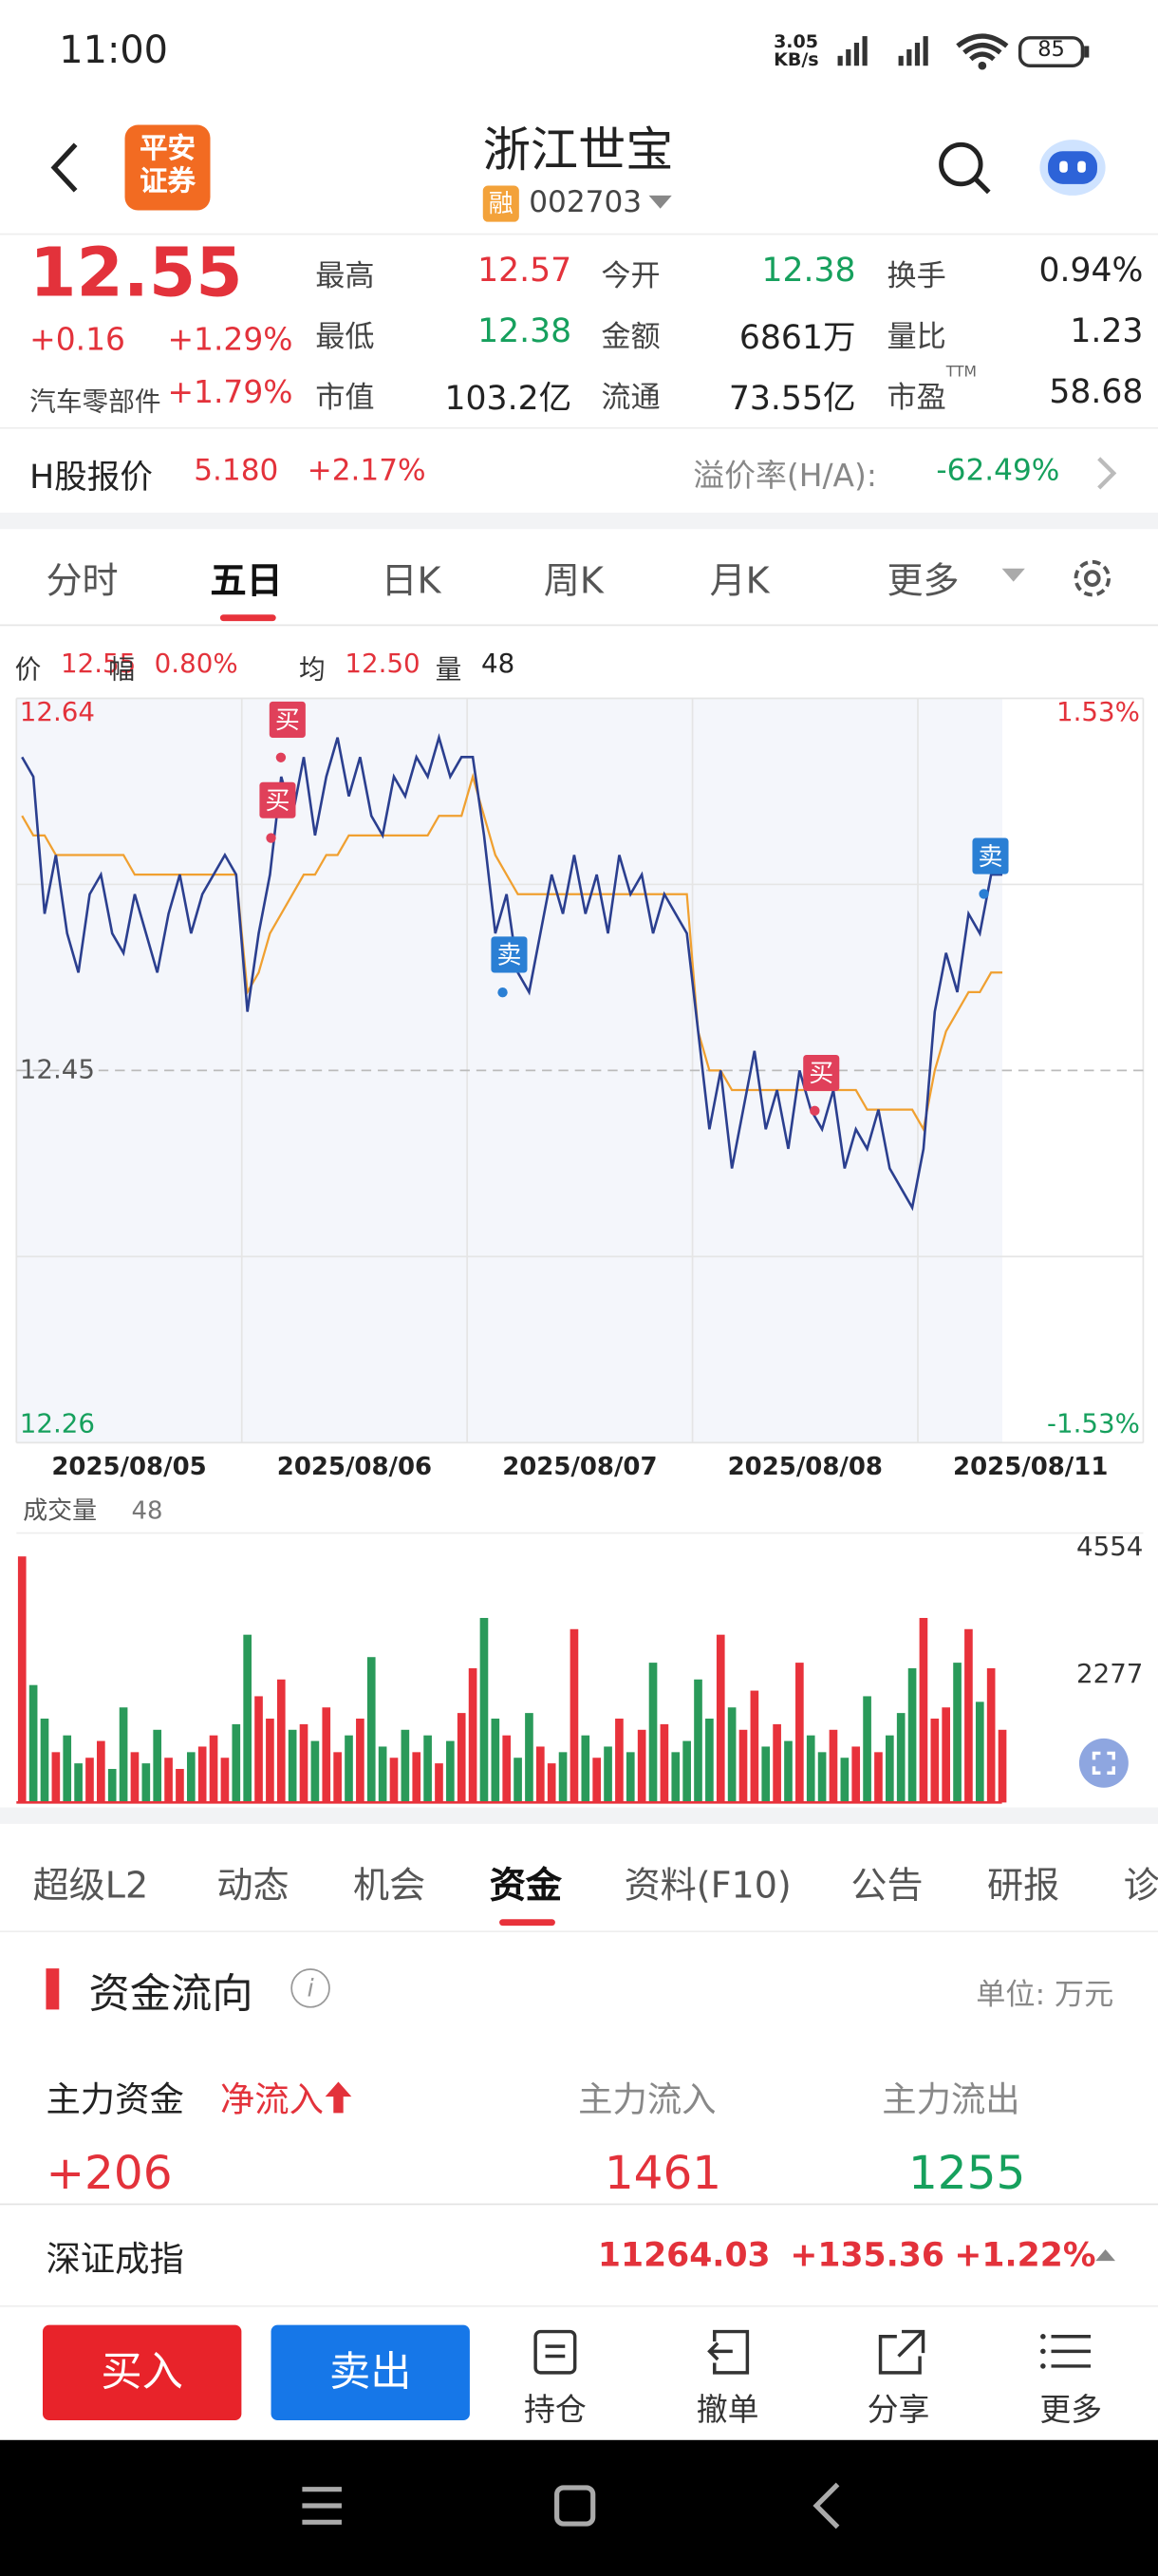 The height and width of the screenshot is (2576, 1158). Describe the element at coordinates (555, 2410) in the screenshot. I see `action-button: 持仓` at that location.